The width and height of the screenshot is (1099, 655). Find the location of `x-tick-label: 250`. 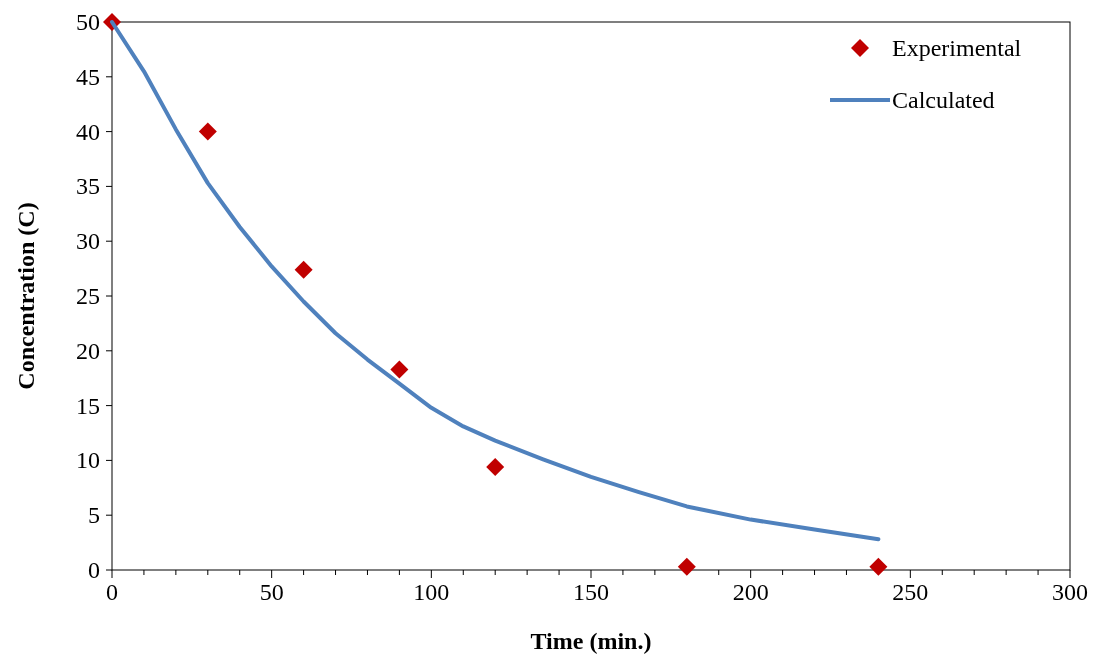

x-tick-label: 250 is located at coordinates (910, 592).